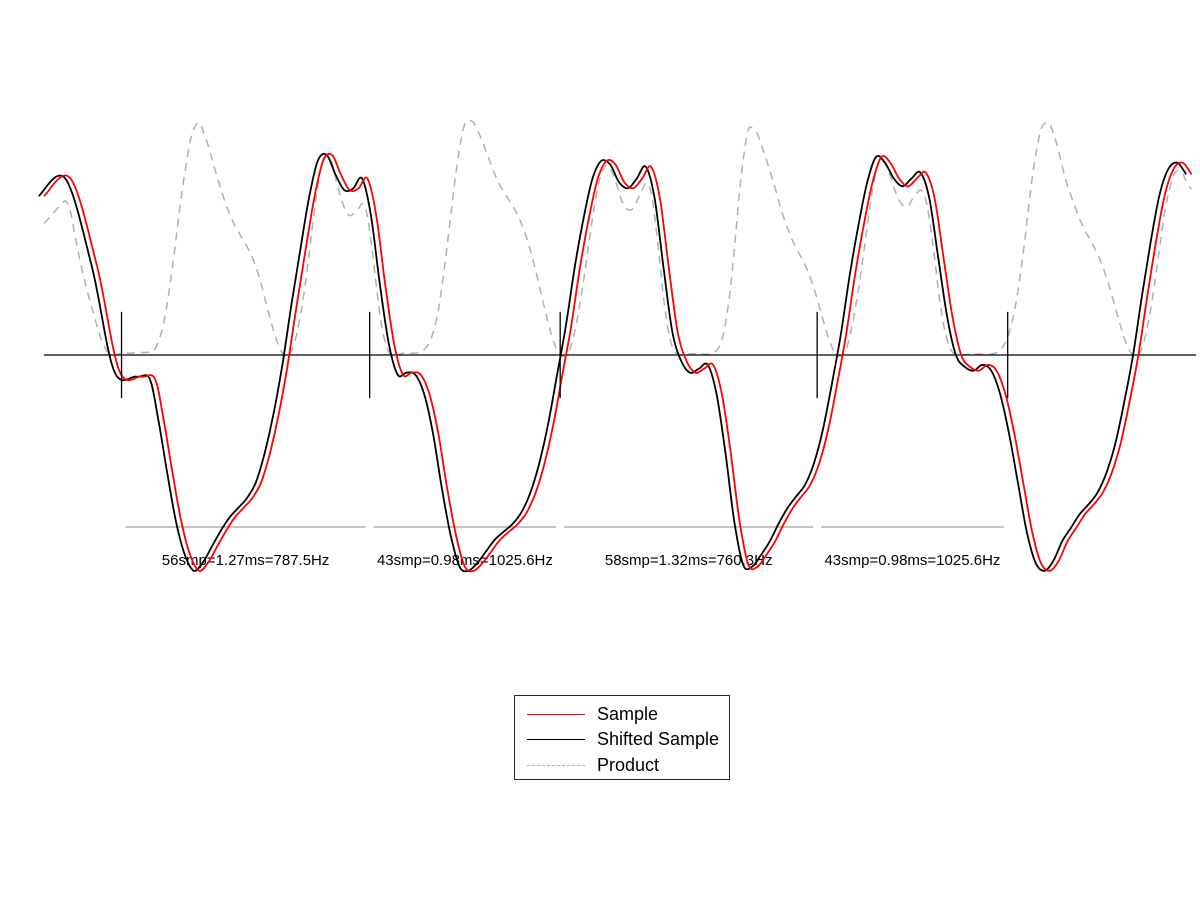  What do you see at coordinates (556, 714) in the screenshot?
I see `legend-swatch-sample` at bounding box center [556, 714].